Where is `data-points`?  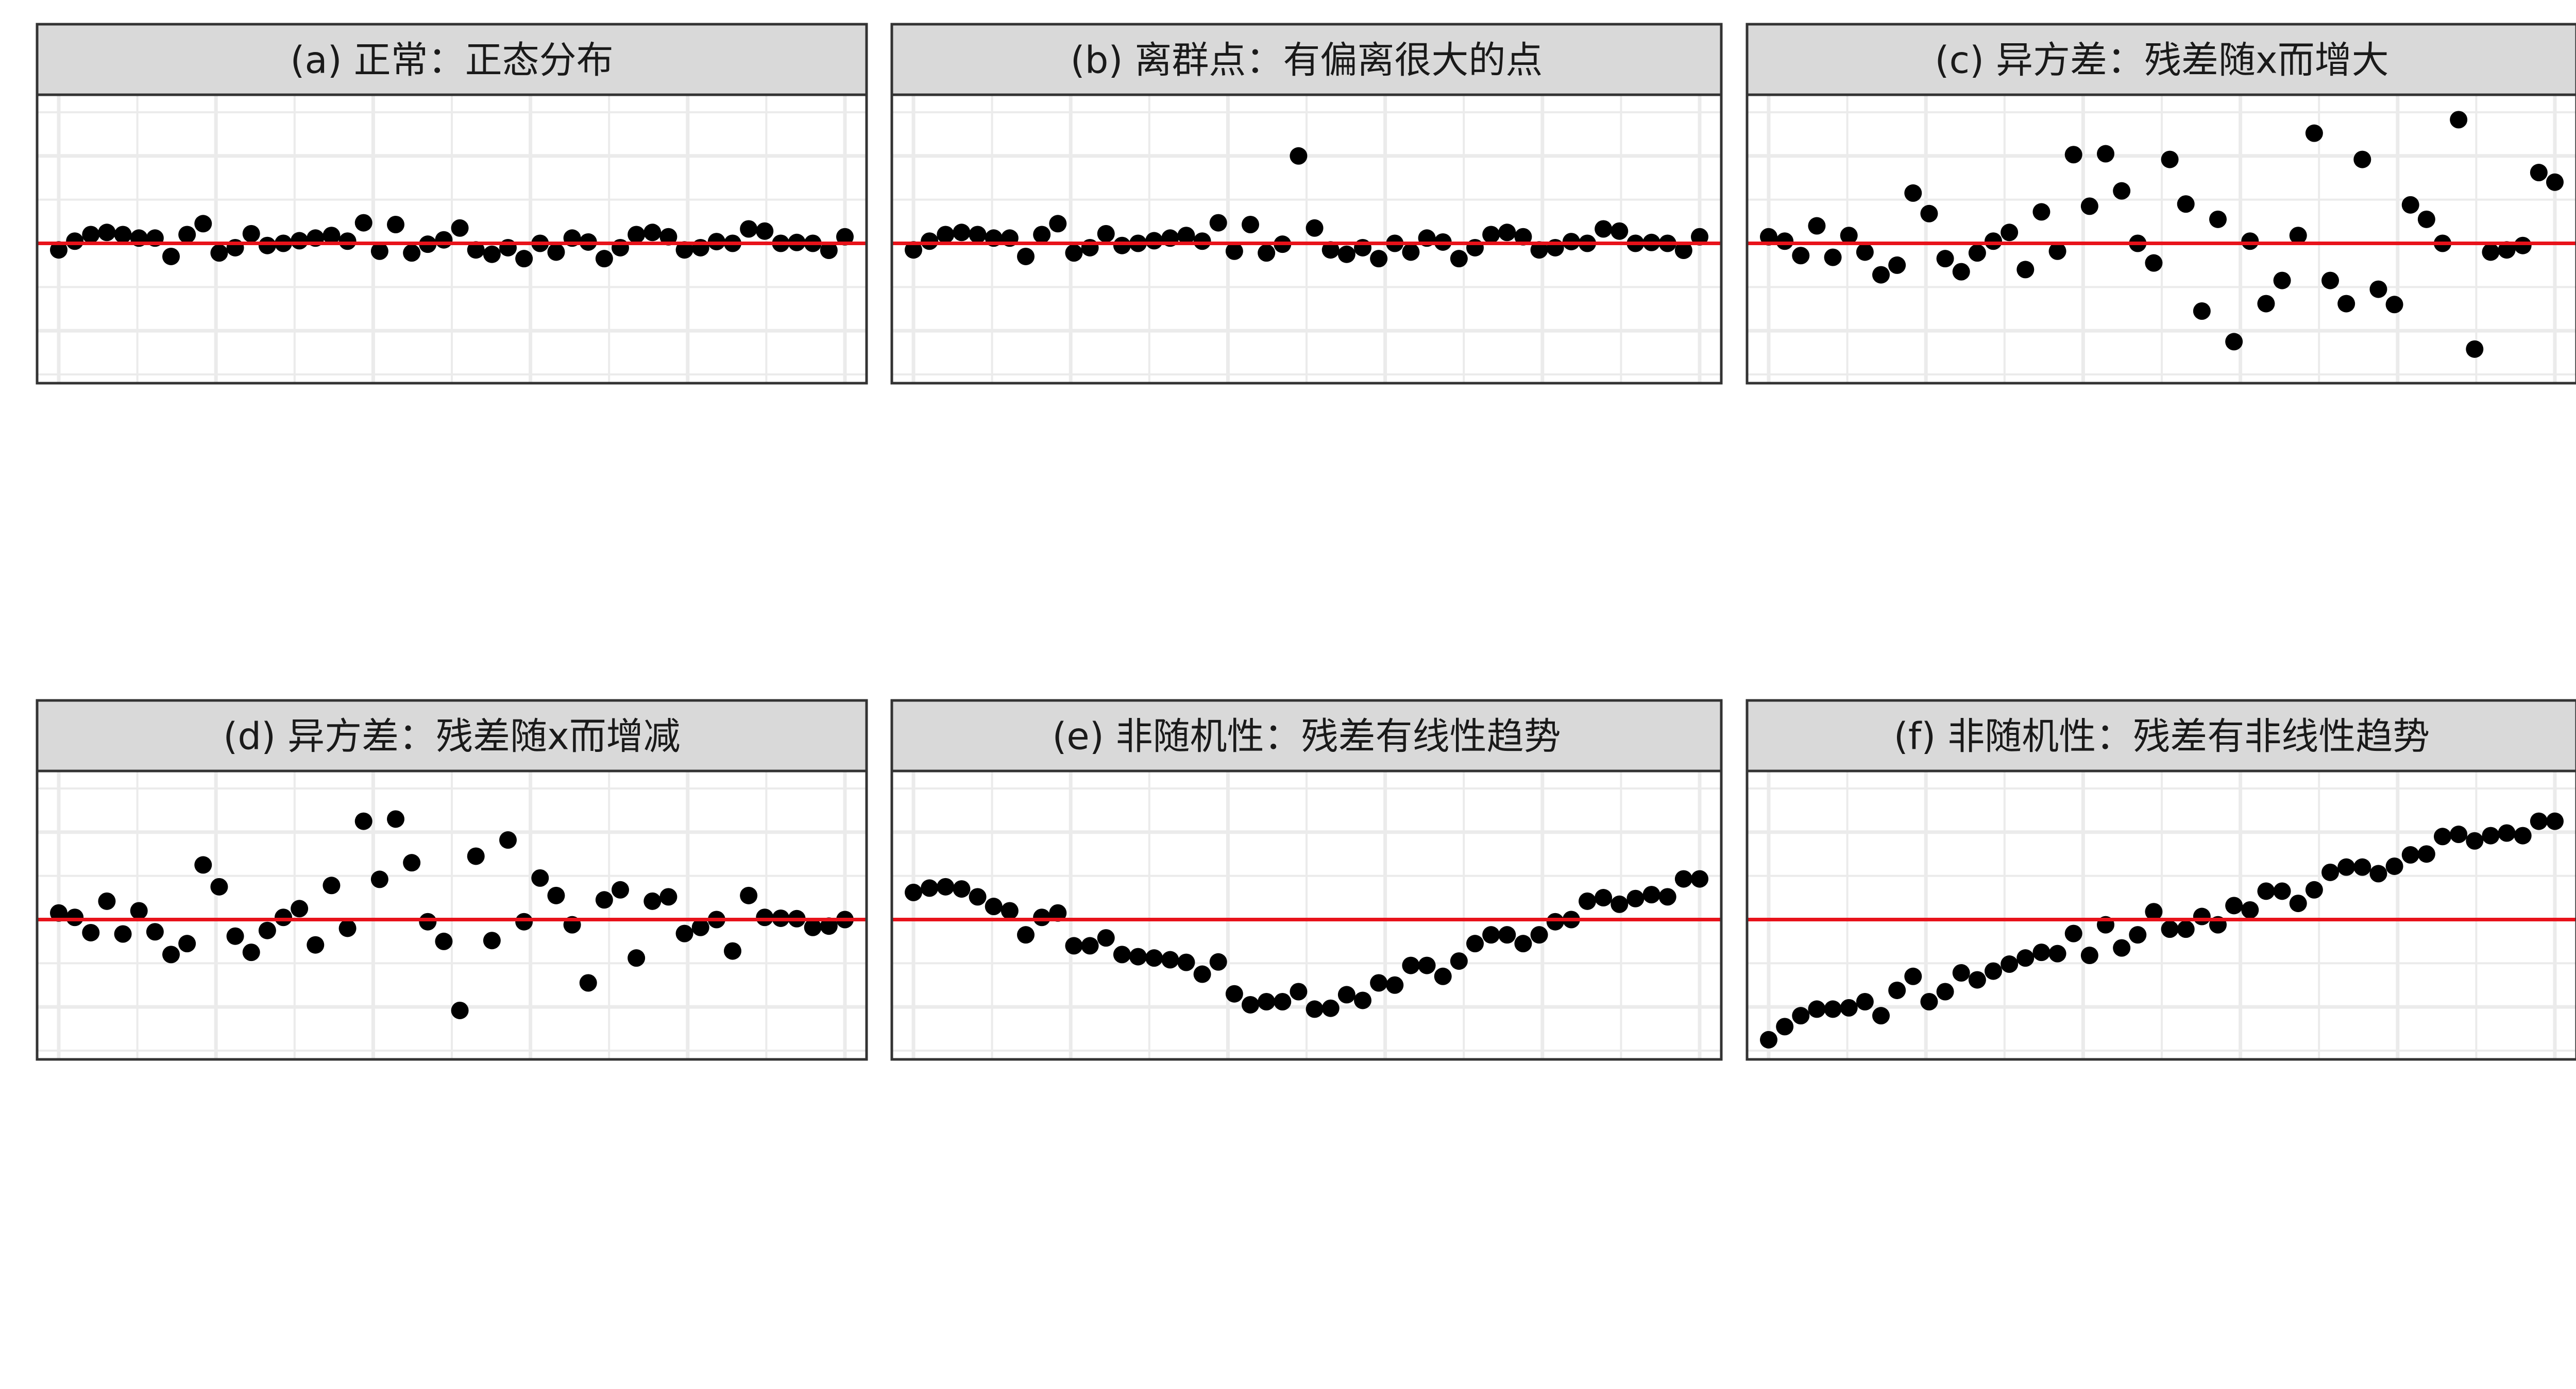 data-points is located at coordinates (1306, 944).